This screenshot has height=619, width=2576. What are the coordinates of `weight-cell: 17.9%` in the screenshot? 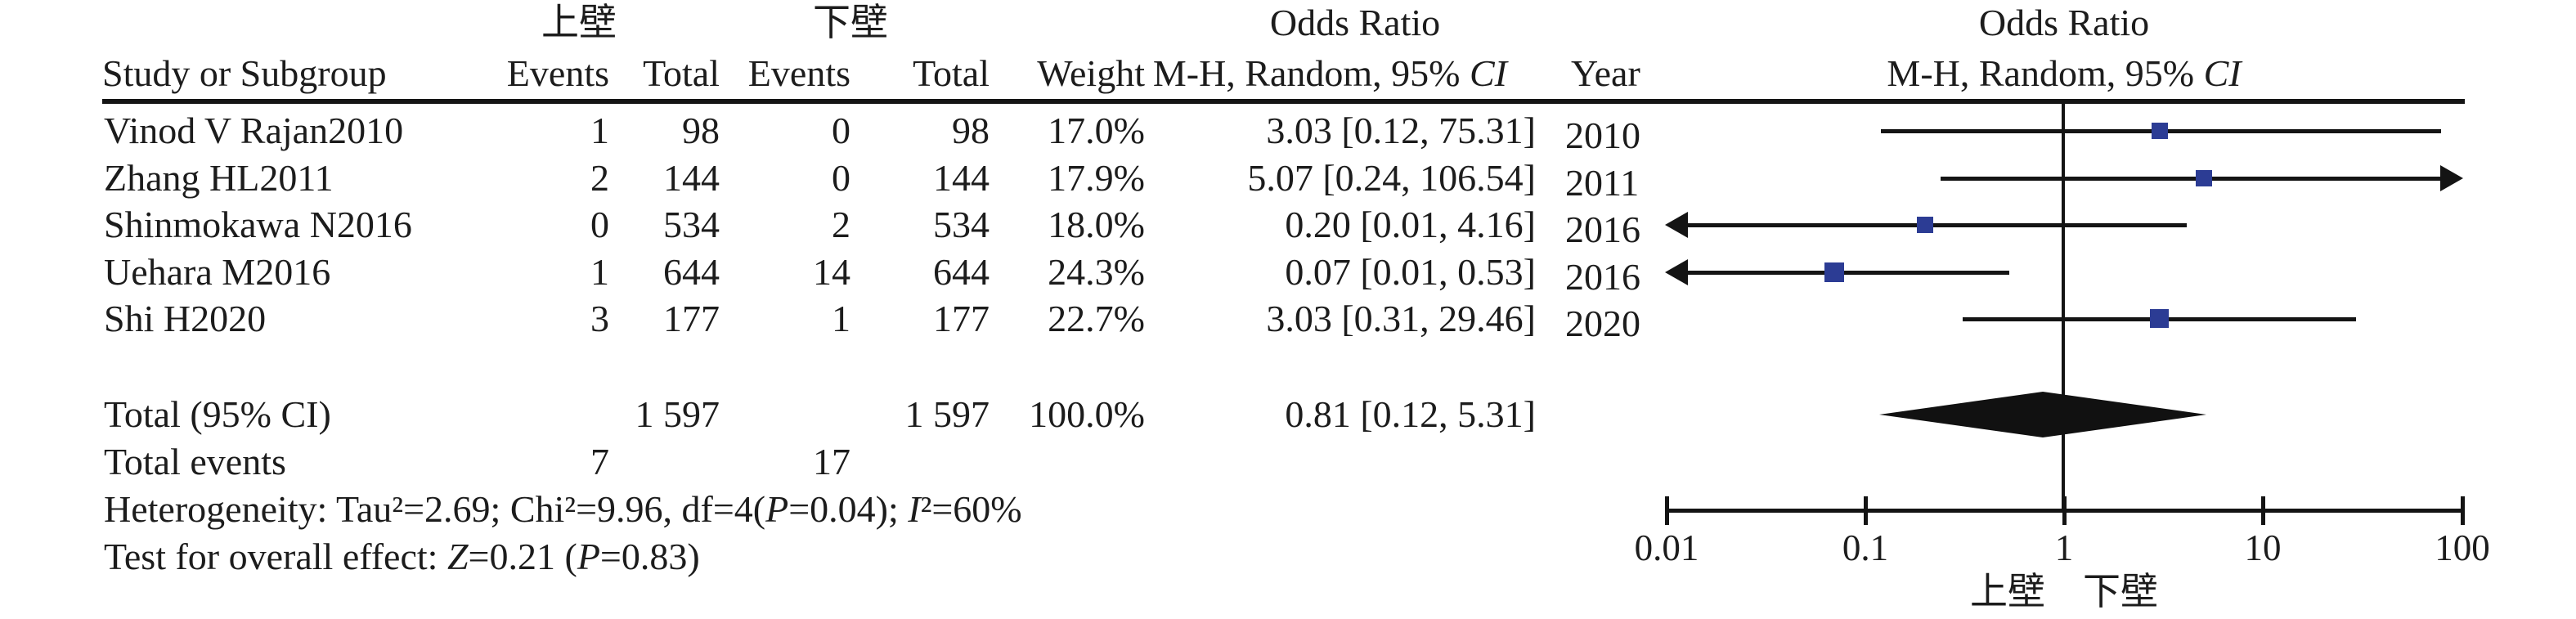 It's located at (1096, 178).